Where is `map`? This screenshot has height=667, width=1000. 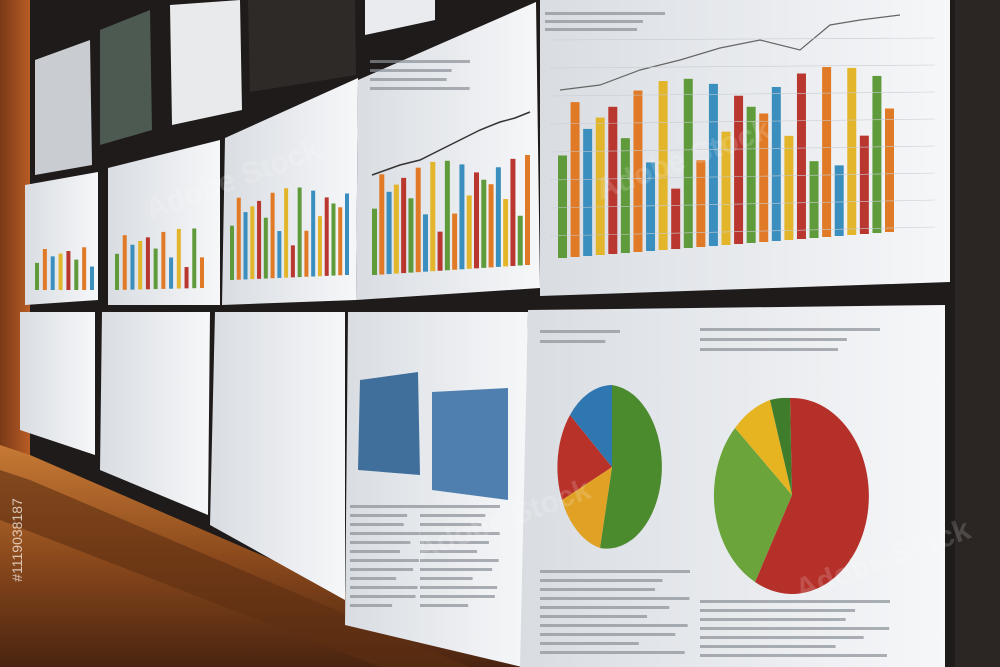 map is located at coordinates (470, 444).